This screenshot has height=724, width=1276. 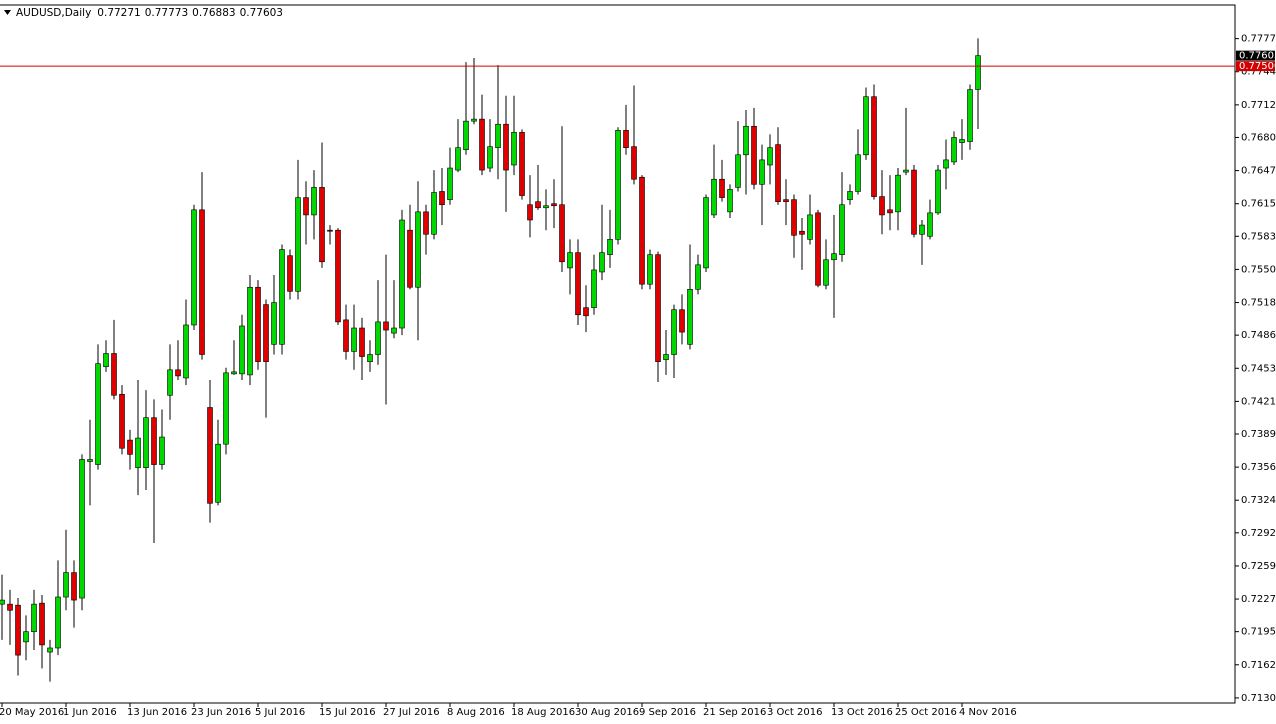 What do you see at coordinates (1258, 269) in the screenshot?
I see `y-tick-label: 0.75505` at bounding box center [1258, 269].